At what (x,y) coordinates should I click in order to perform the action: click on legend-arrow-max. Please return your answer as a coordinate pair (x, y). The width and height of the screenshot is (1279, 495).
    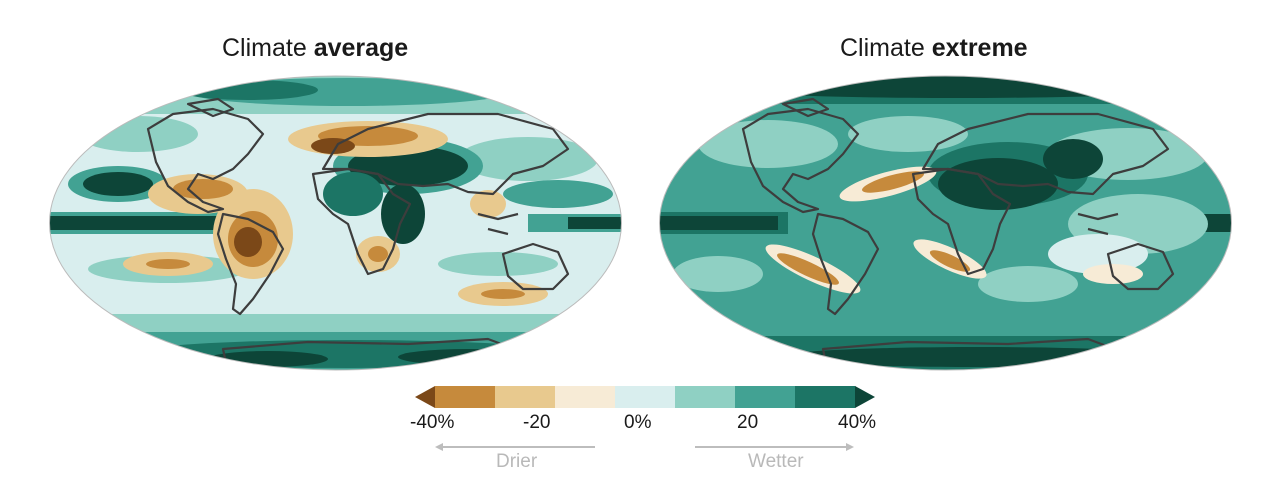
    Looking at the image, I should click on (865, 397).